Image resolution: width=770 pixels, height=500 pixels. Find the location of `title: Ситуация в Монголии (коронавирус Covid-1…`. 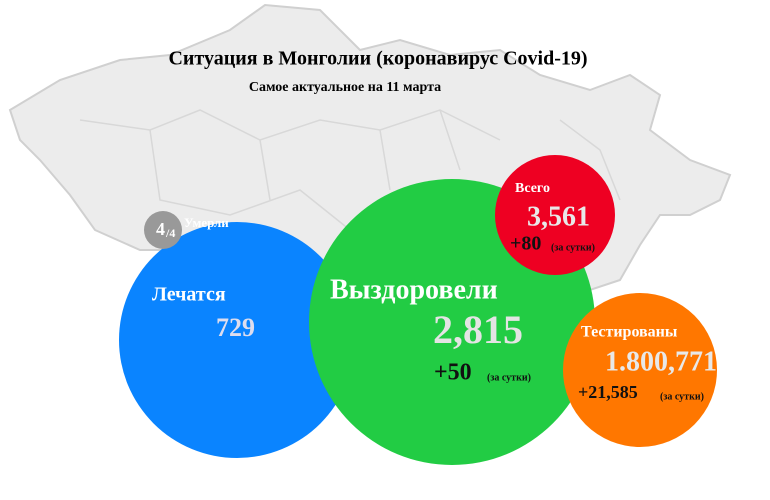

title: Ситуация в Монголии (коронавирус Covid-1… is located at coordinates (377, 59).